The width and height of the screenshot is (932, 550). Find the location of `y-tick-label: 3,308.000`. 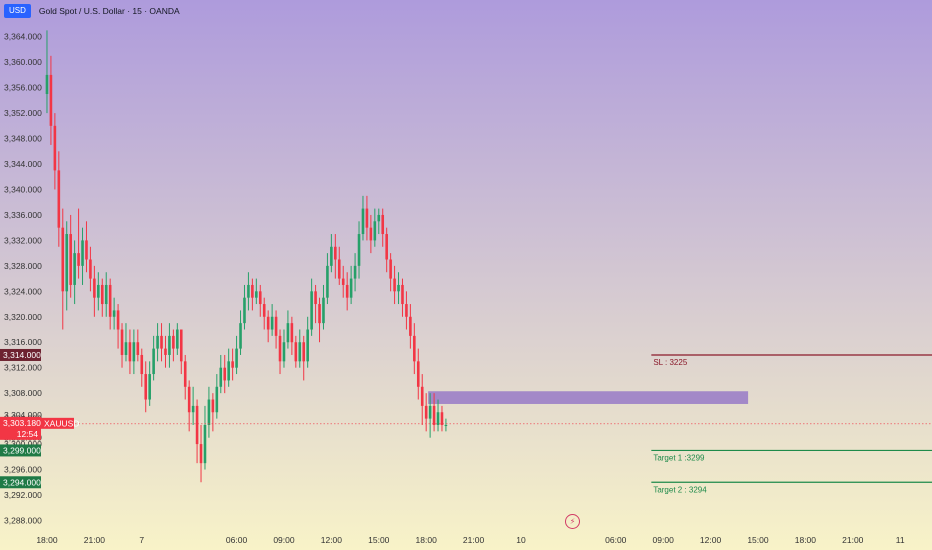

y-tick-label: 3,308.000 is located at coordinates (23, 393).